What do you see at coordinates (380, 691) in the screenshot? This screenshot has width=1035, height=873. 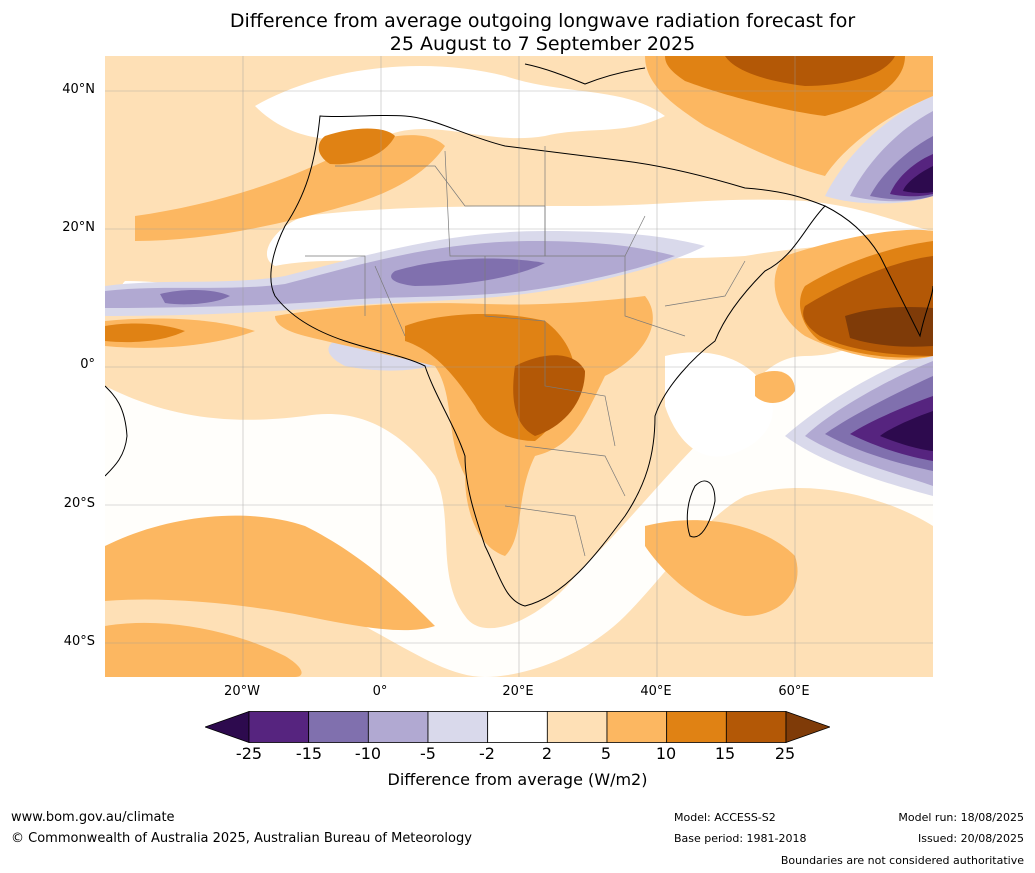 I see `lon-label-0: 0°` at bounding box center [380, 691].